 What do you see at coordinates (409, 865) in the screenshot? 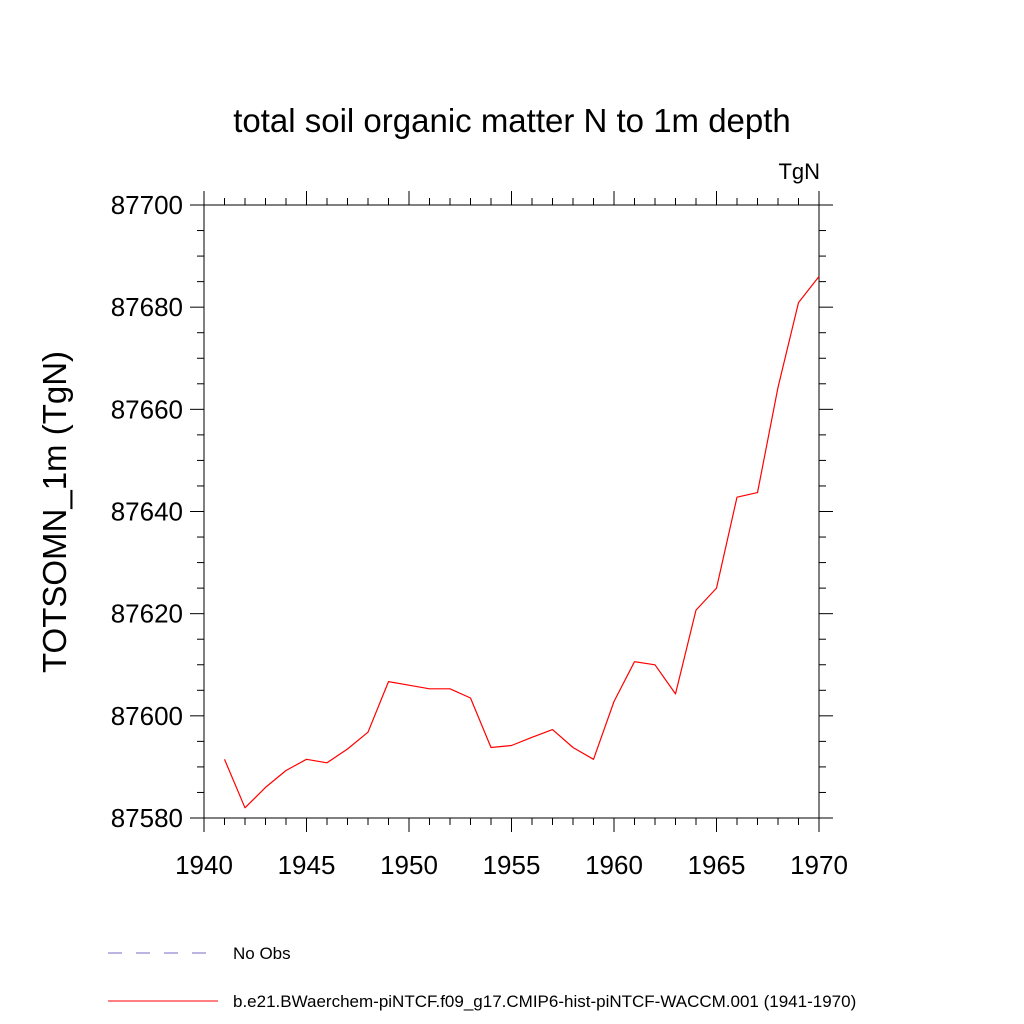
I see `x-tick-label: 1950` at bounding box center [409, 865].